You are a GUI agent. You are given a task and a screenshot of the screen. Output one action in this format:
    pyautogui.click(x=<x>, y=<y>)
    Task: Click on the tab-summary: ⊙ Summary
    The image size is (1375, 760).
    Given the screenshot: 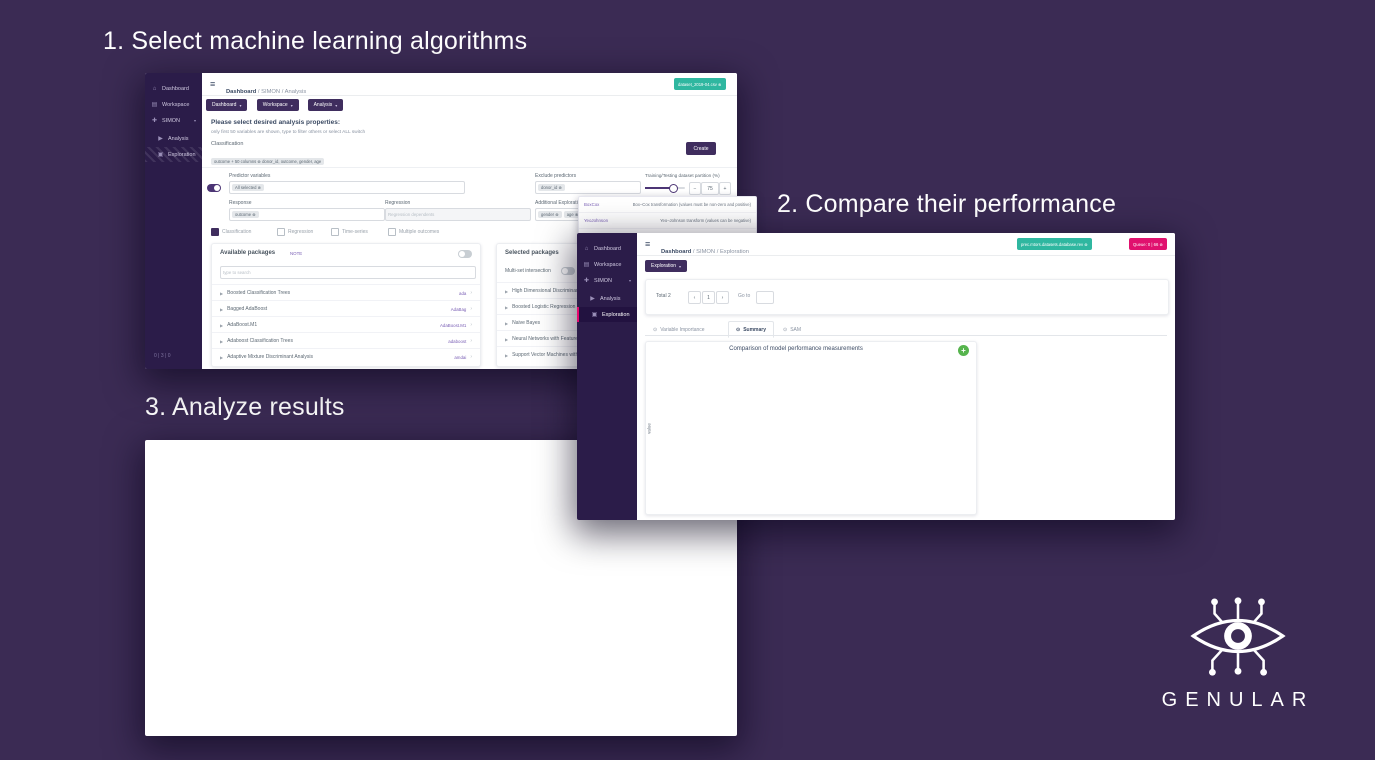 What is the action you would take?
    pyautogui.click(x=751, y=329)
    